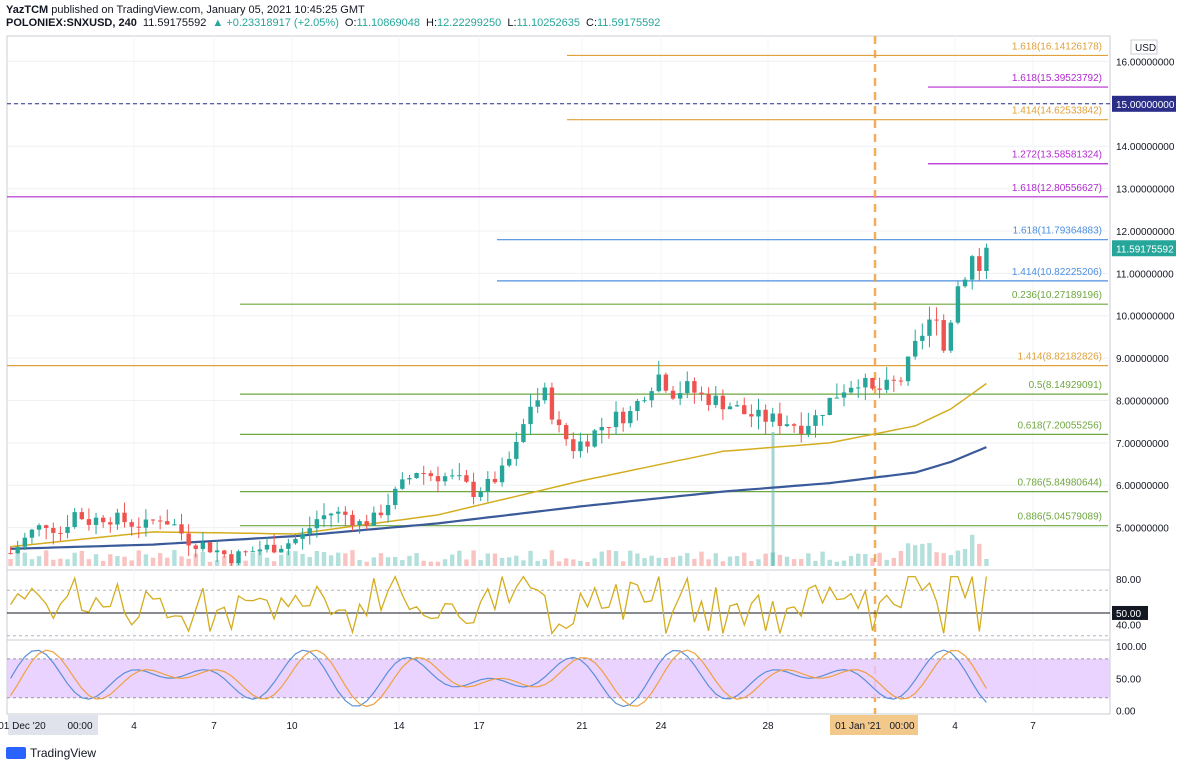 Image resolution: width=1185 pixels, height=768 pixels. What do you see at coordinates (499, 605) in the screenshot?
I see `rsi-line` at bounding box center [499, 605].